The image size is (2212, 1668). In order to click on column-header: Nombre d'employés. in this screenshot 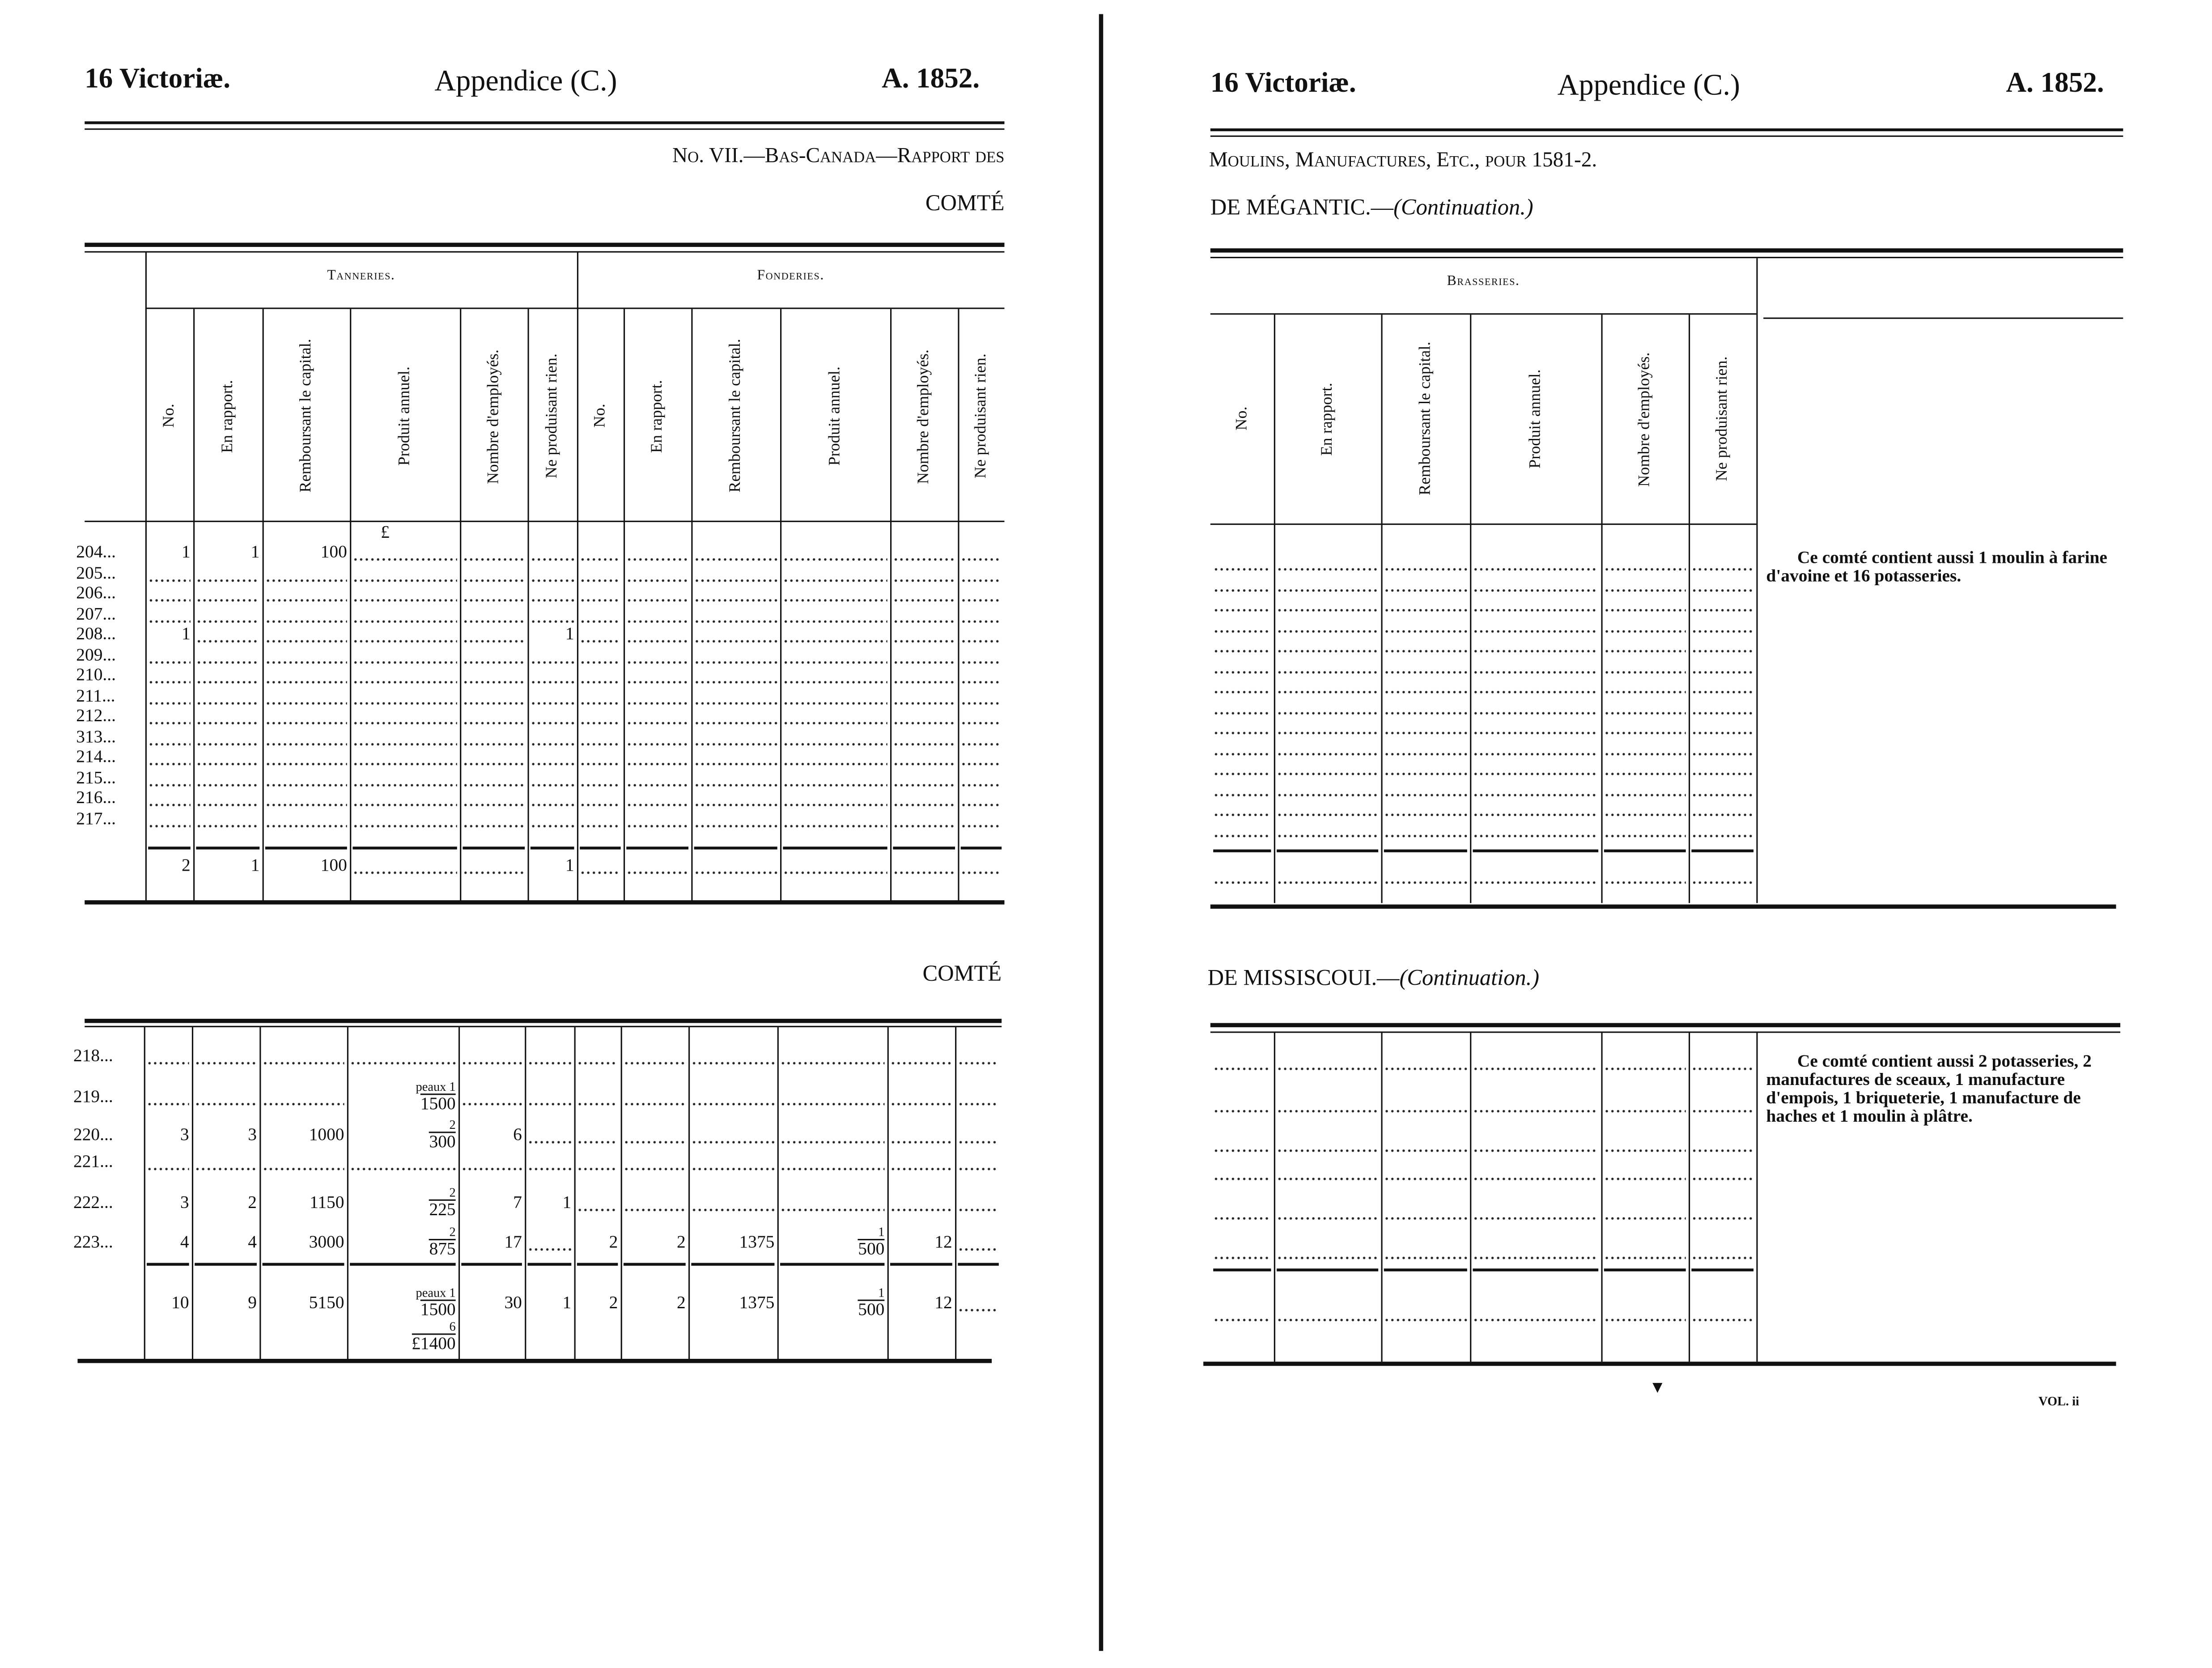, I will do `click(924, 416)`.